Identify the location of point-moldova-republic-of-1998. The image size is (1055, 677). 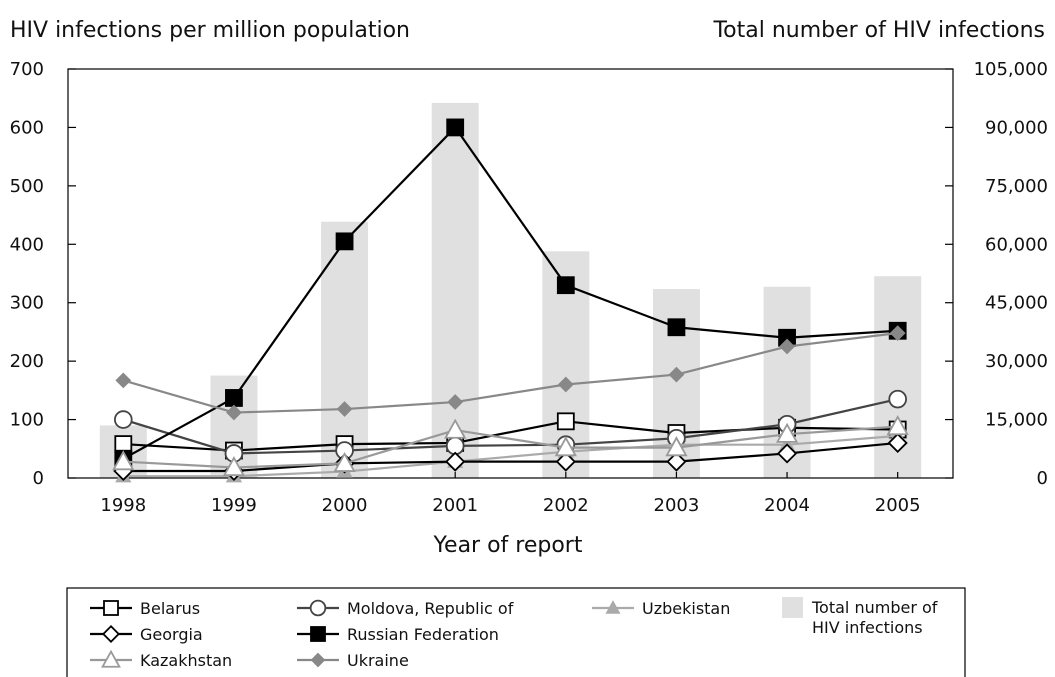
(123, 419).